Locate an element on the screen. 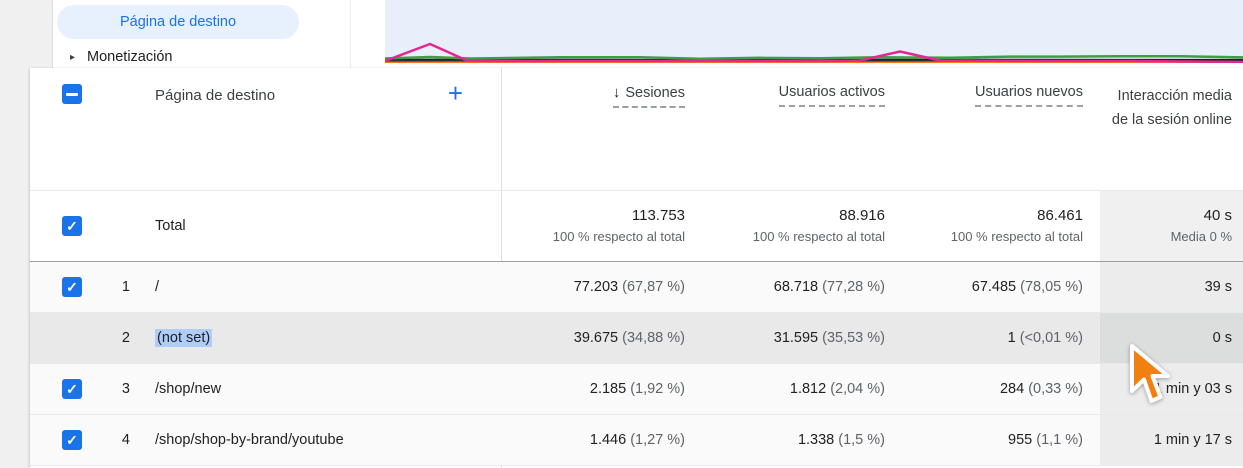  series-green is located at coordinates (814, 57).